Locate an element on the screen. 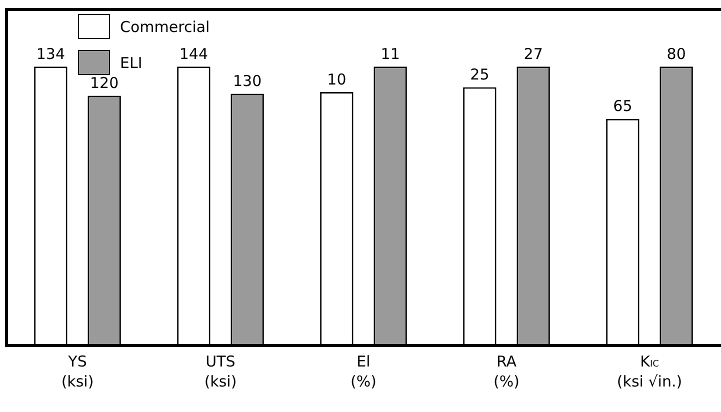 The image size is (721, 412). legend-label: ELI is located at coordinates (131, 63).